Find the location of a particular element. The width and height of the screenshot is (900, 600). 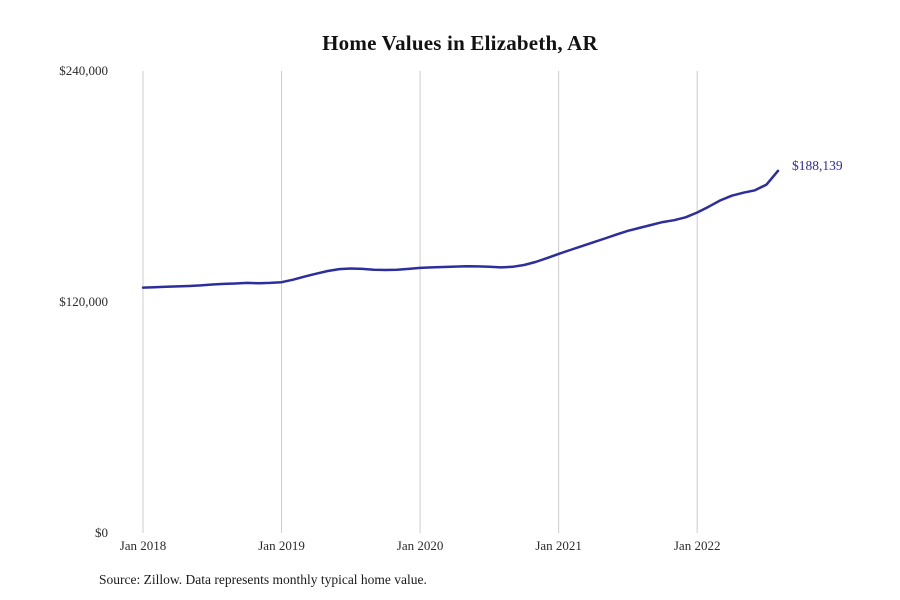

y-axis-tick-0: $0 is located at coordinates (101, 532).